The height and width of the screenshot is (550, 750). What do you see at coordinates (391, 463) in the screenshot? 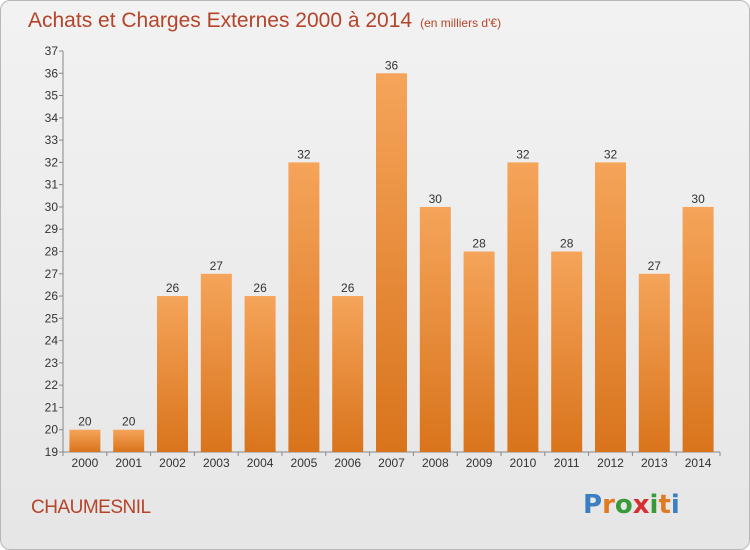
I see `x-tick-label: 2007` at bounding box center [391, 463].